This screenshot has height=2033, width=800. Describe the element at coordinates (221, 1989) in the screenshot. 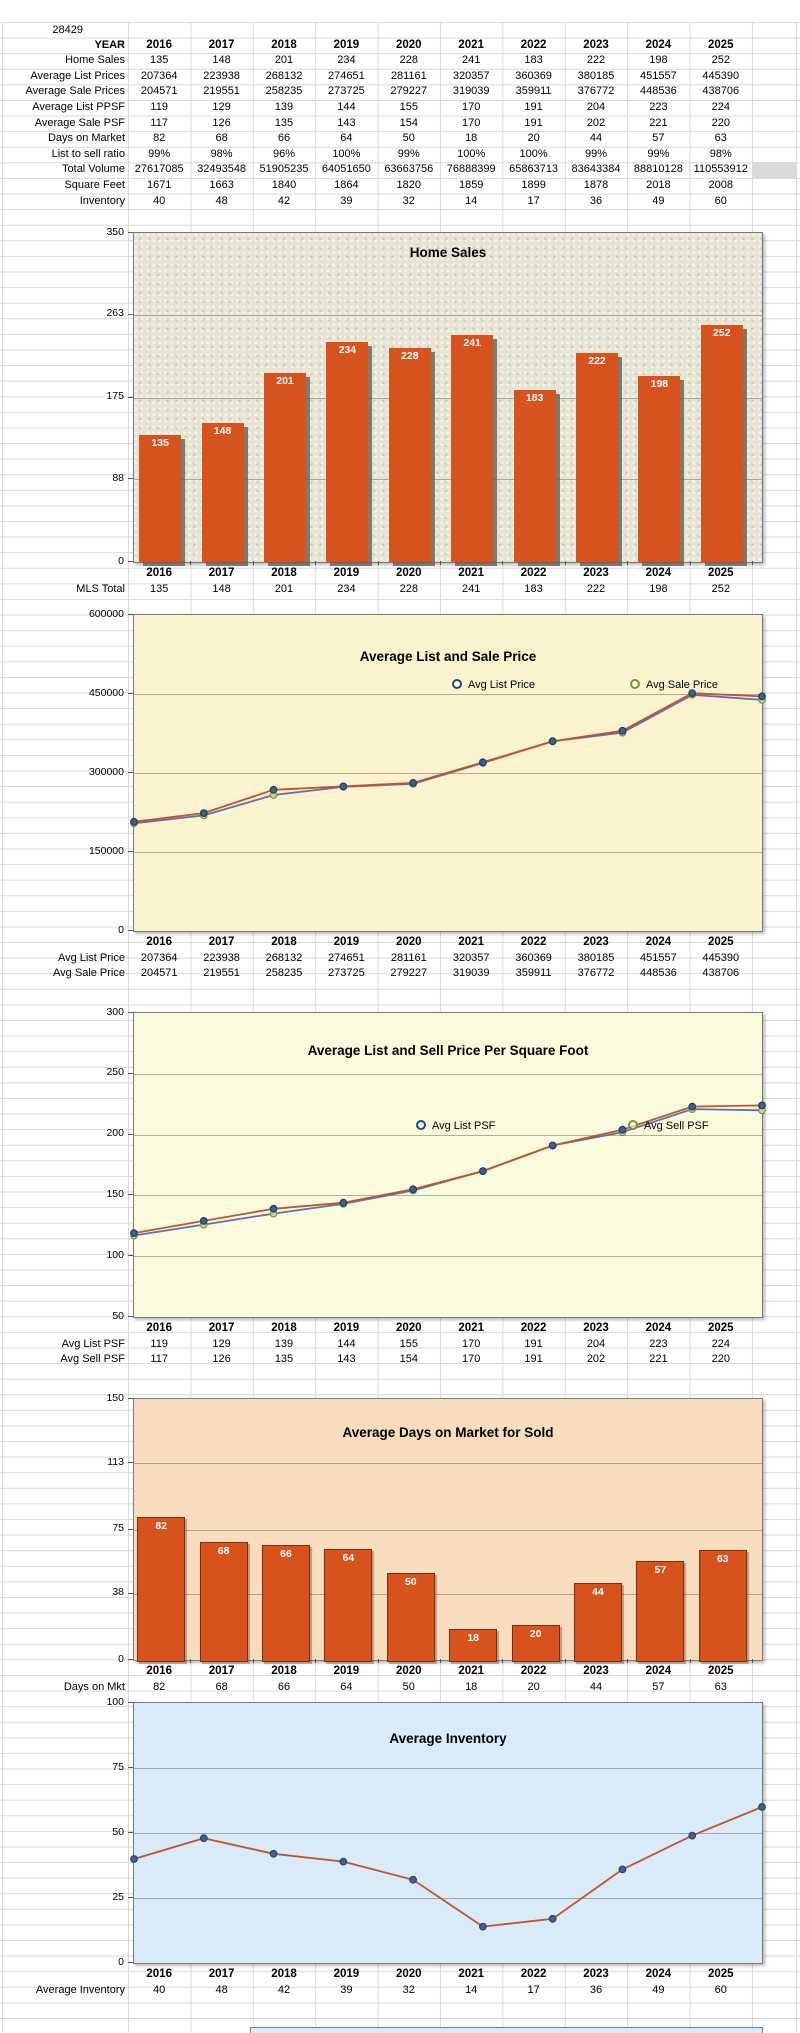

I see `table-cell: 48` at that location.